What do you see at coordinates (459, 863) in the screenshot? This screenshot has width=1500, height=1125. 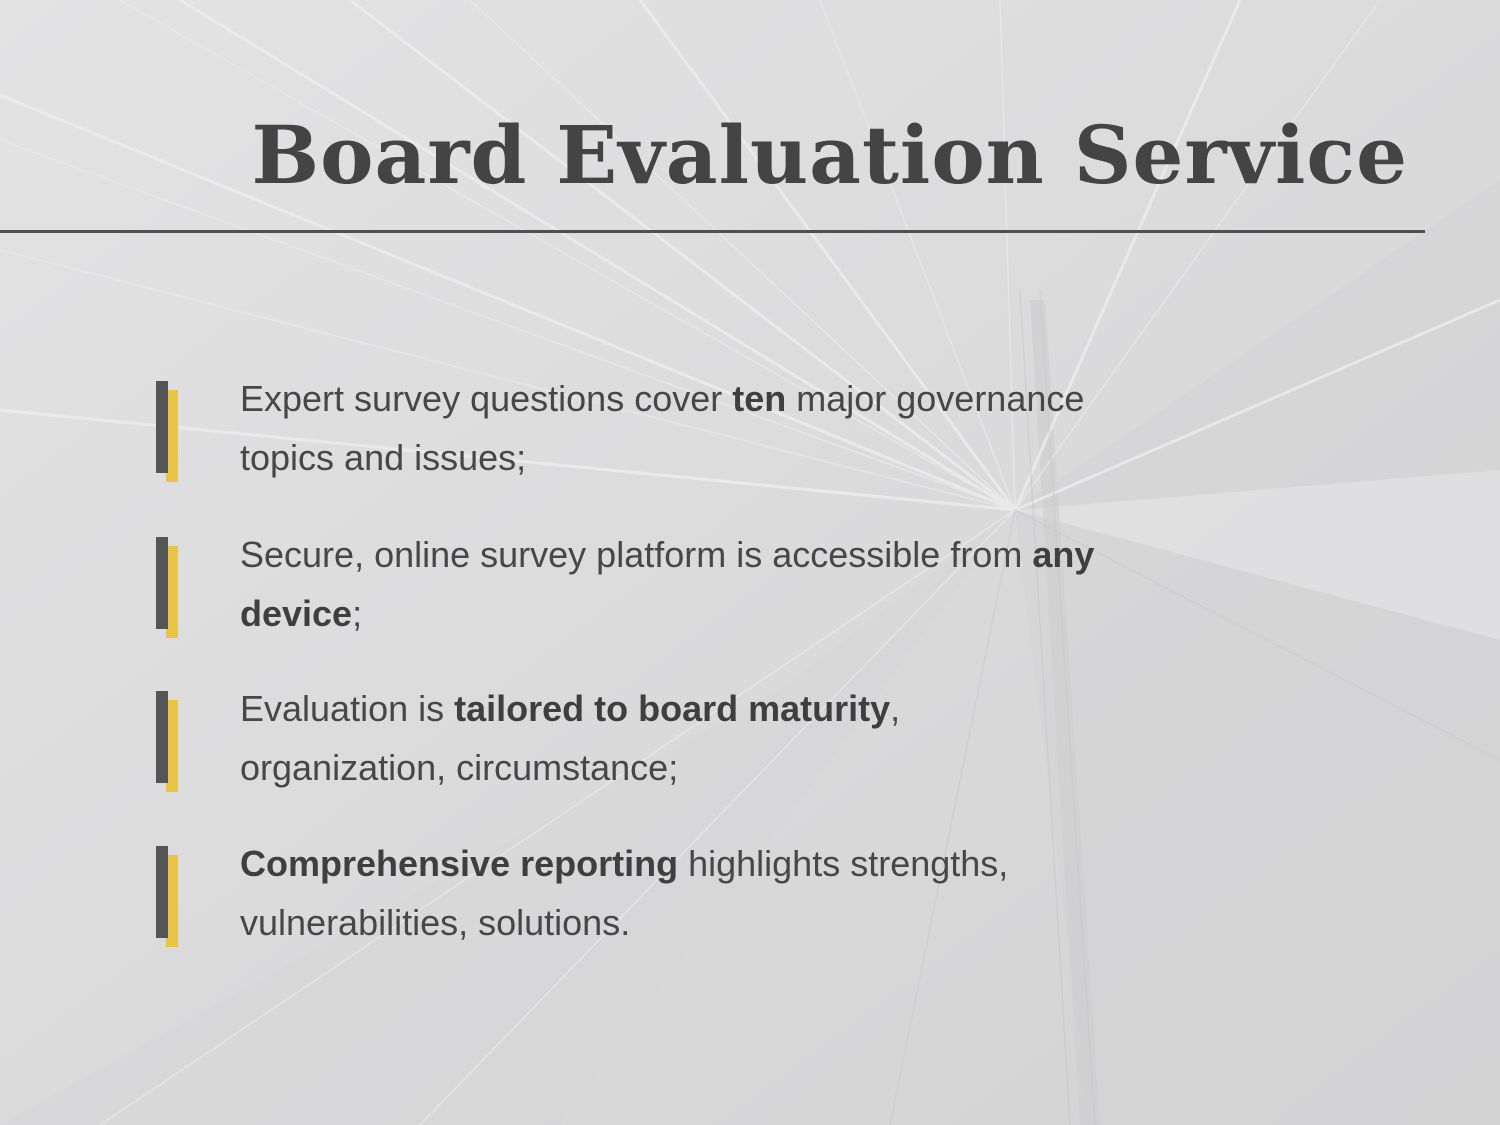 I see `bullet-text-emphasis: Comprehensive reporting` at bounding box center [459, 863].